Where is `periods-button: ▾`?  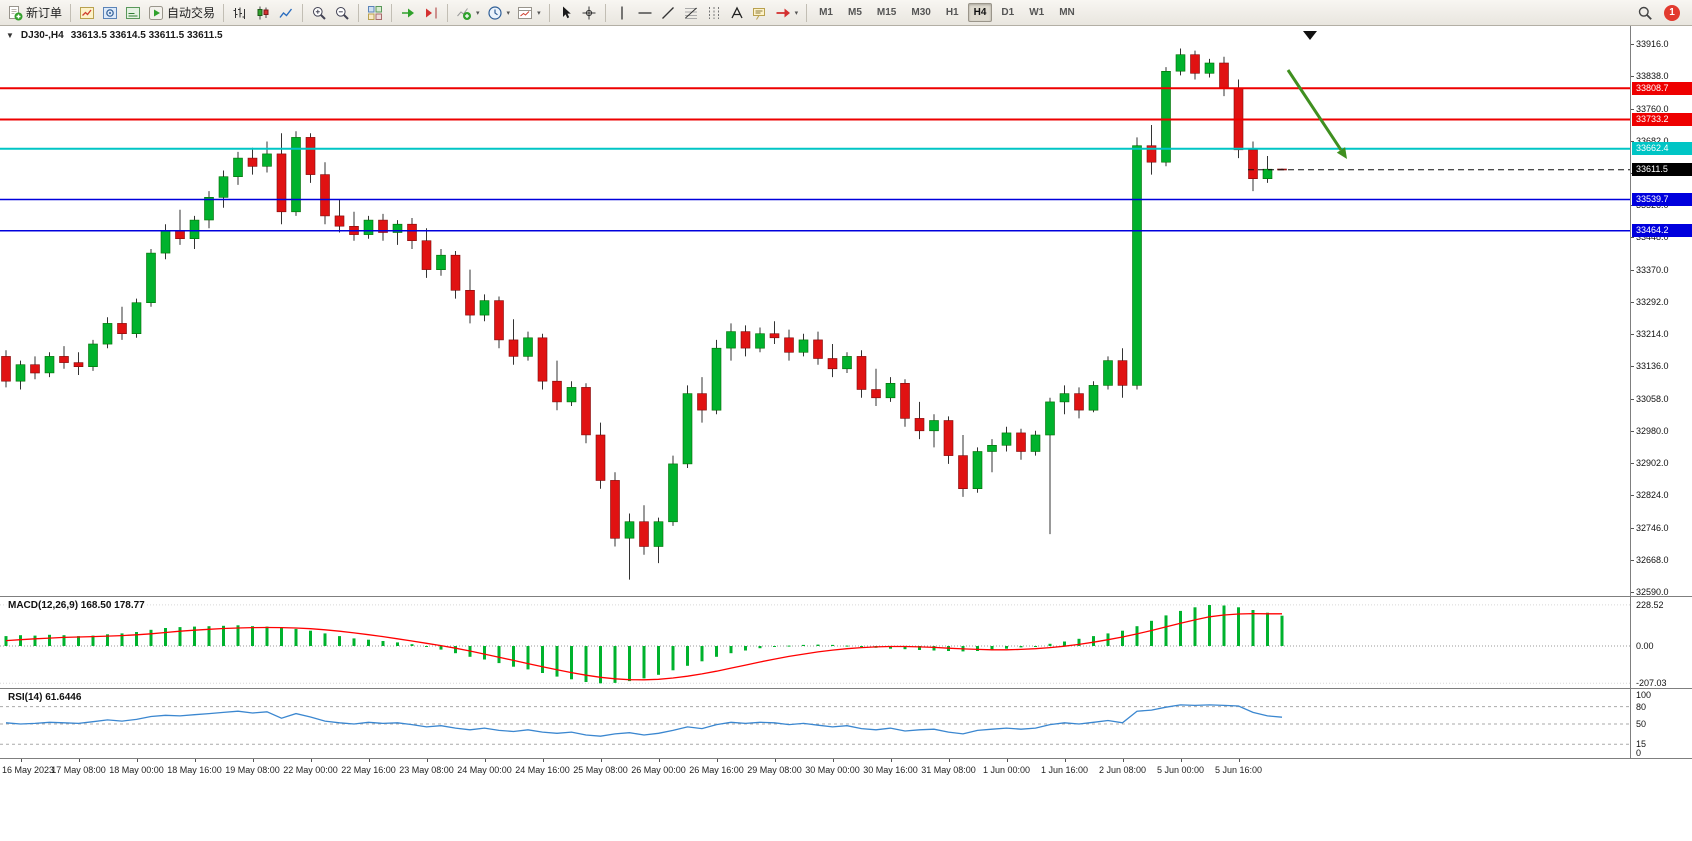 periods-button: ▾ is located at coordinates (499, 13).